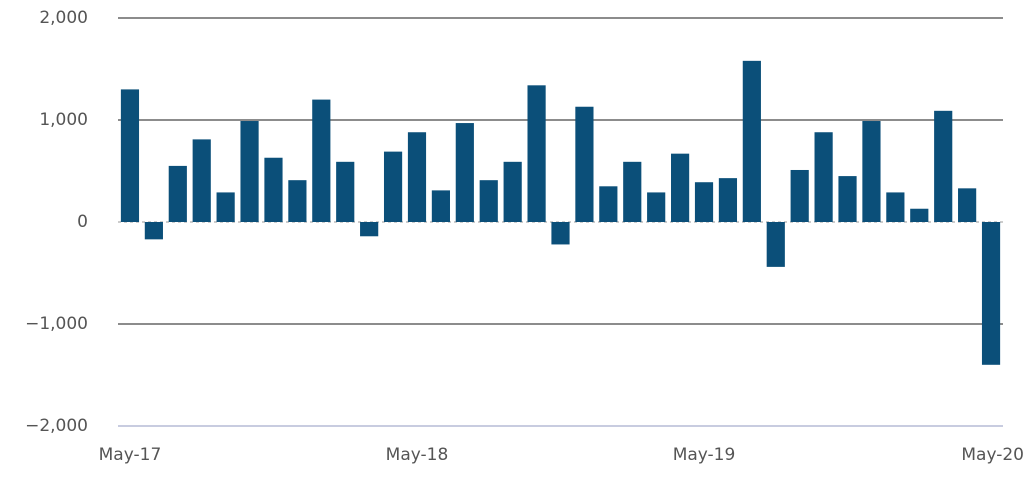 The image size is (1024, 501). Describe the element at coordinates (56, 324) in the screenshot. I see `y-tick-label: −1,000` at that location.